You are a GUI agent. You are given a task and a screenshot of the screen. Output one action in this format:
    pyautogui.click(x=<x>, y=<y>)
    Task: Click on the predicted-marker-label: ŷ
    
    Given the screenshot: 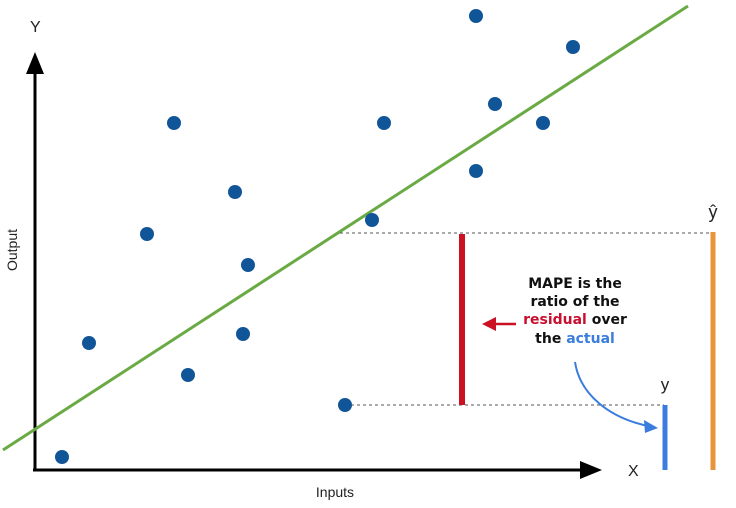 What is the action you would take?
    pyautogui.click(x=713, y=212)
    